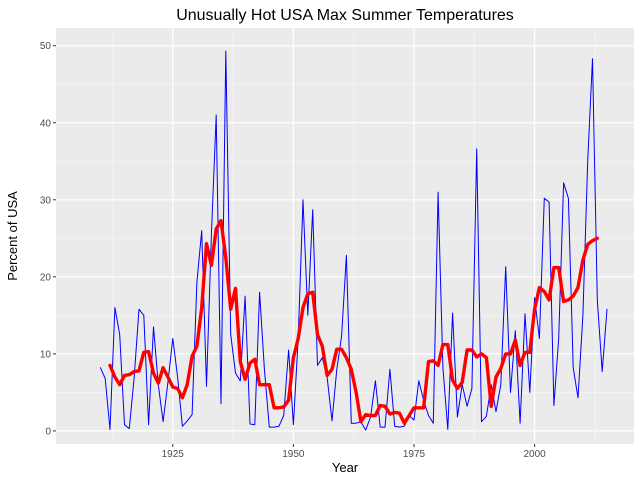 The height and width of the screenshot is (480, 640). What do you see at coordinates (173, 454) in the screenshot?
I see `x-tick-label: 1925` at bounding box center [173, 454].